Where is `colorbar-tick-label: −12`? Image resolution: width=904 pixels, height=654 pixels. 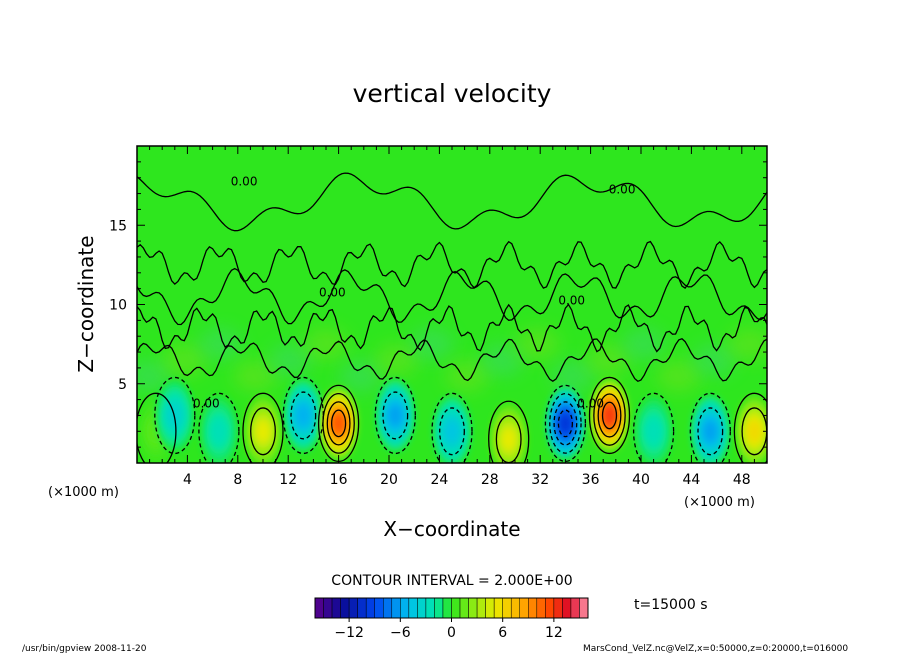
colorbar-tick-label: −12 is located at coordinates (349, 633).